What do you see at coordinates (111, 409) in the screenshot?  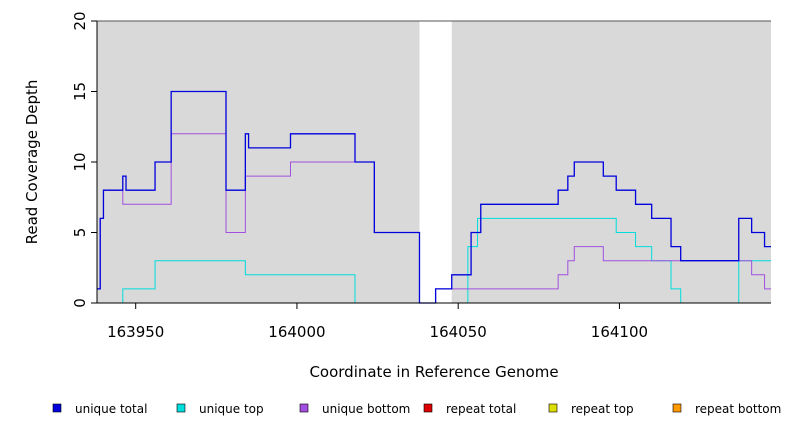 I see `legend-label: unique total` at bounding box center [111, 409].